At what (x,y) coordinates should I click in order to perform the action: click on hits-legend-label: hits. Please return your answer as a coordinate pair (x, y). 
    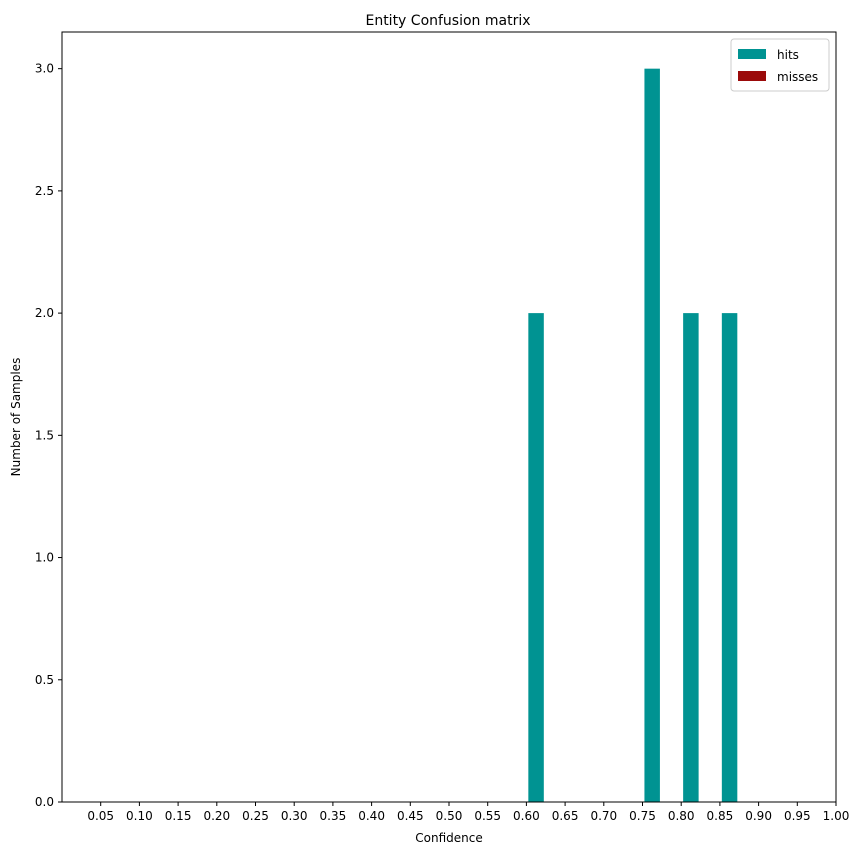
    Looking at the image, I should click on (788, 55).